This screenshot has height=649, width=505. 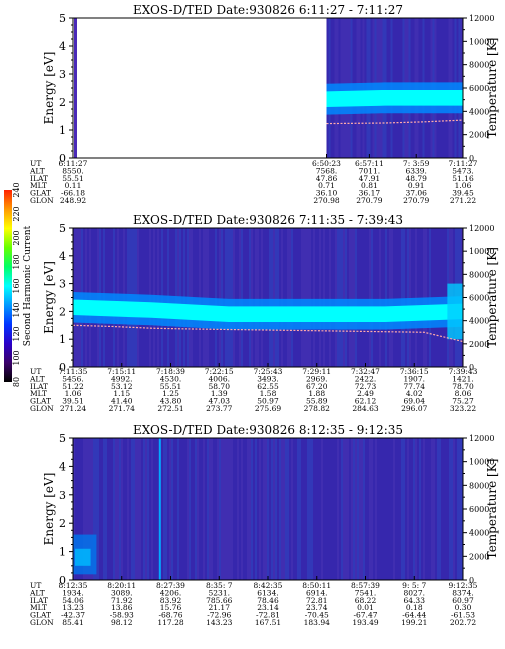 What do you see at coordinates (492, 88) in the screenshot?
I see `y2-axis-label: Temperature [K]` at bounding box center [492, 88].